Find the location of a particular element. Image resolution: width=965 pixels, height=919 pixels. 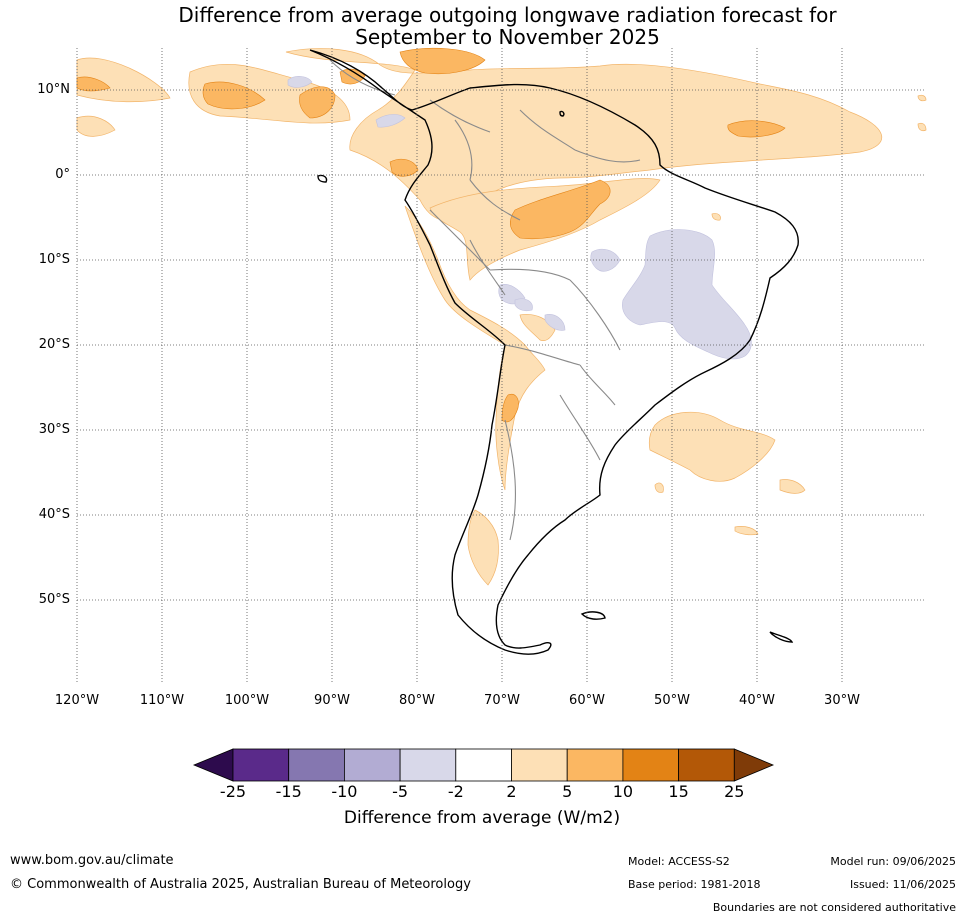

lat-label-10s: 10°S is located at coordinates (54, 259).